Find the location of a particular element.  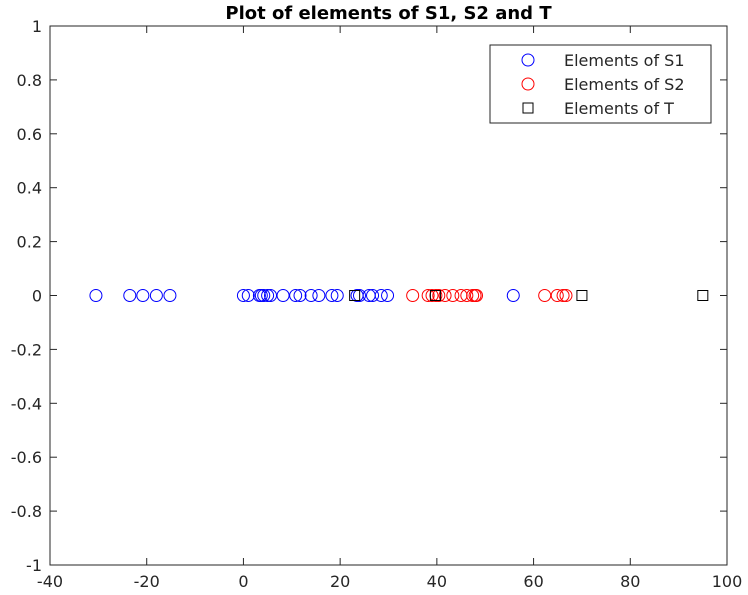

y-tick-label: 0 is located at coordinates (37, 296).